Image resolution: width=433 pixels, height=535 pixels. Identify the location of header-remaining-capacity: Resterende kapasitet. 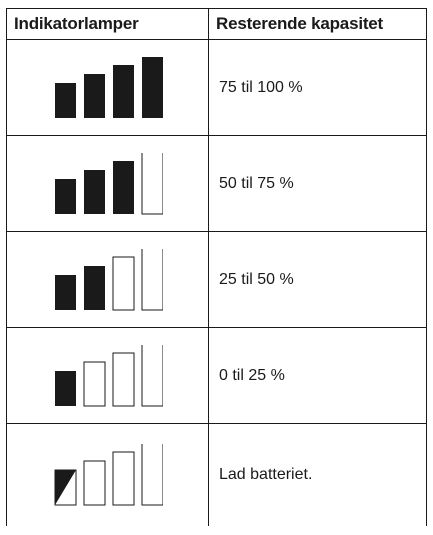
(317, 24).